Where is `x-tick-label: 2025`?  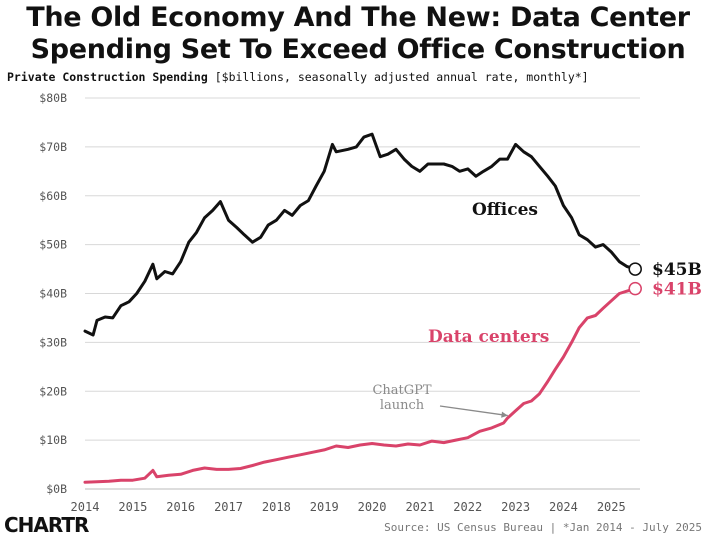
x-tick-label: 2025 is located at coordinates (611, 507).